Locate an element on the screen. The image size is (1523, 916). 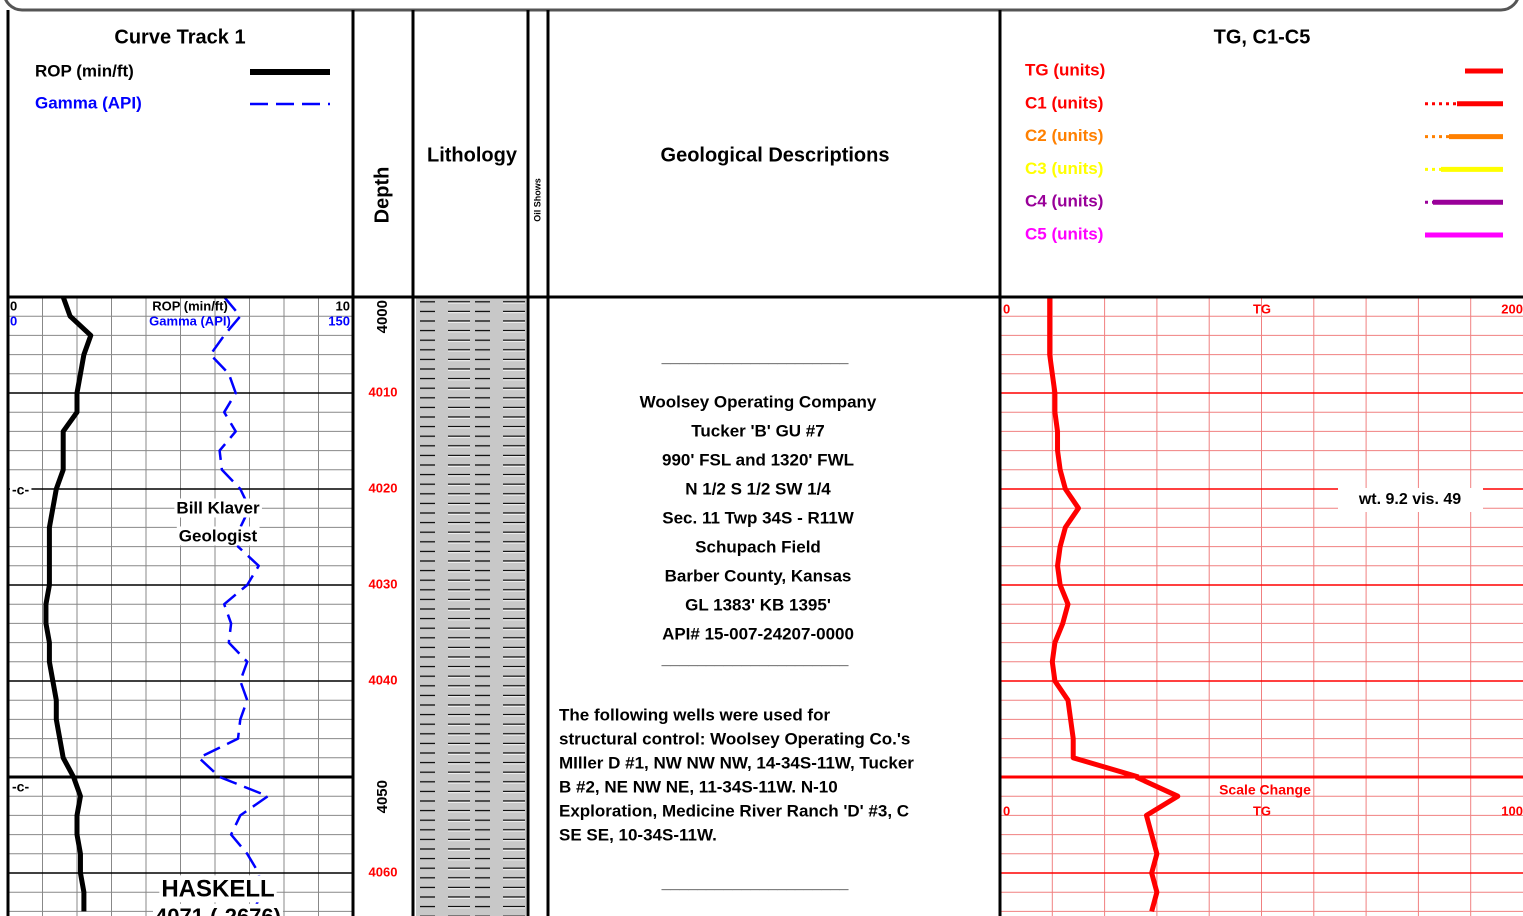
scale-max: 10 is located at coordinates (343, 305).